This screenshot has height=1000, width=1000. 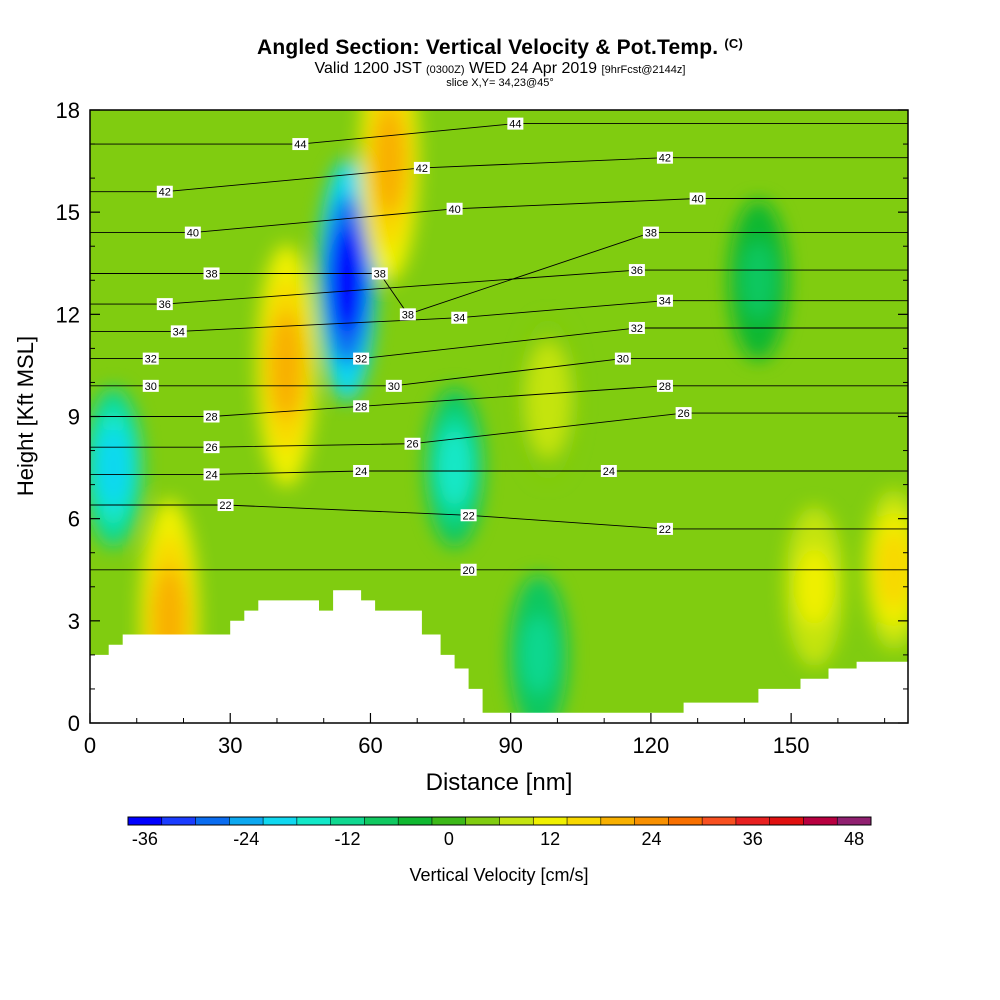 What do you see at coordinates (734, 43) in the screenshot?
I see `copyright-mark: (C)` at bounding box center [734, 43].